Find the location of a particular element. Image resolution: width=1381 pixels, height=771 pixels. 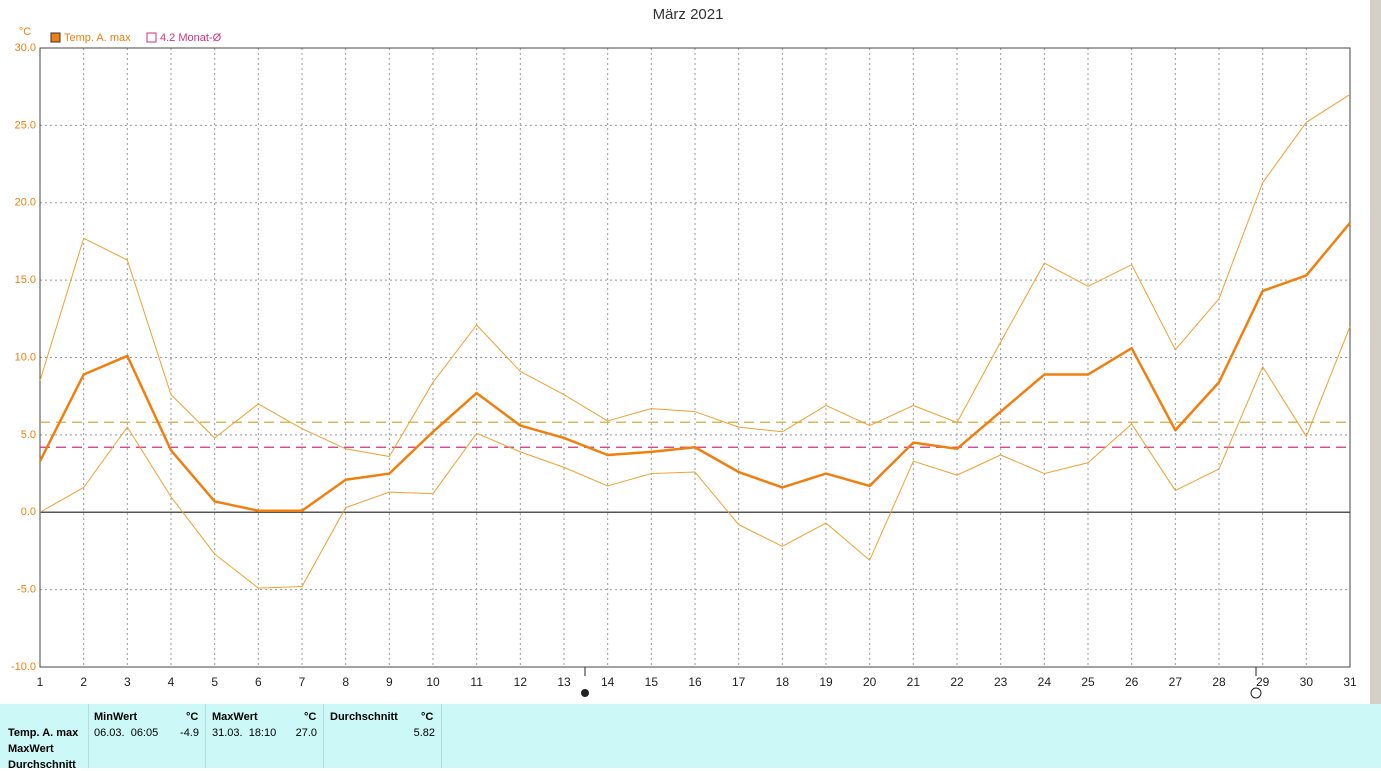

y-tick-label: 5.0 is located at coordinates (28, 435).